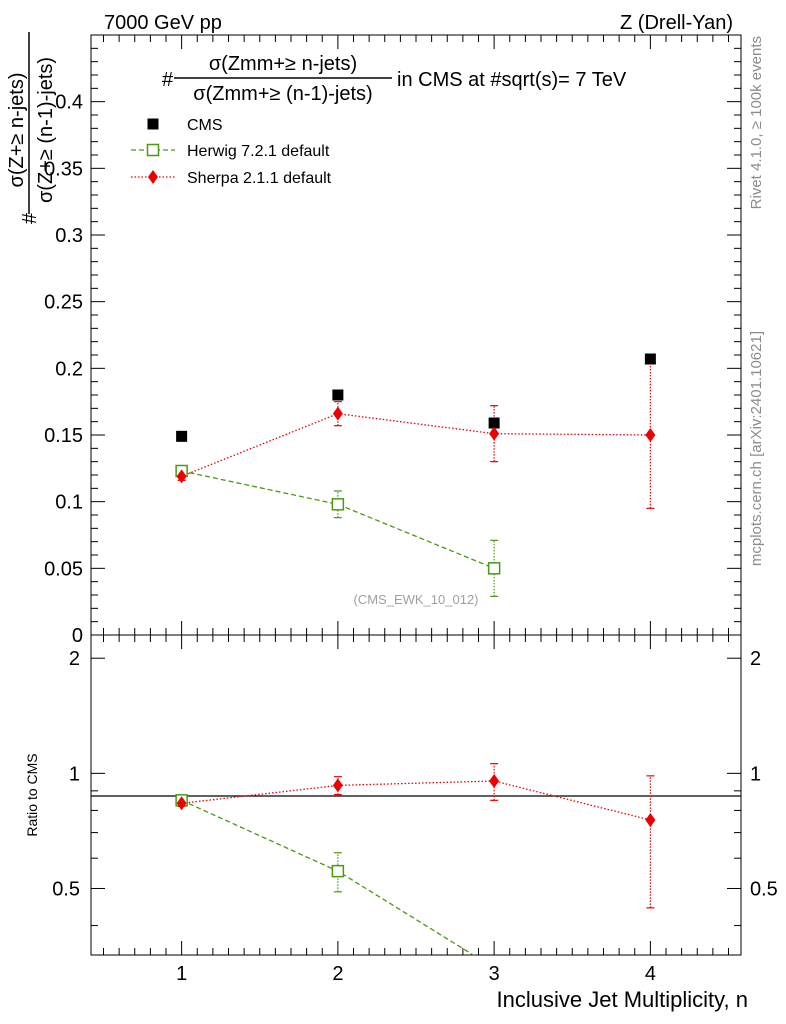 Image resolution: width=786 pixels, height=1024 pixels. I want to click on y-tick-label: 0.3, so click(69, 236).